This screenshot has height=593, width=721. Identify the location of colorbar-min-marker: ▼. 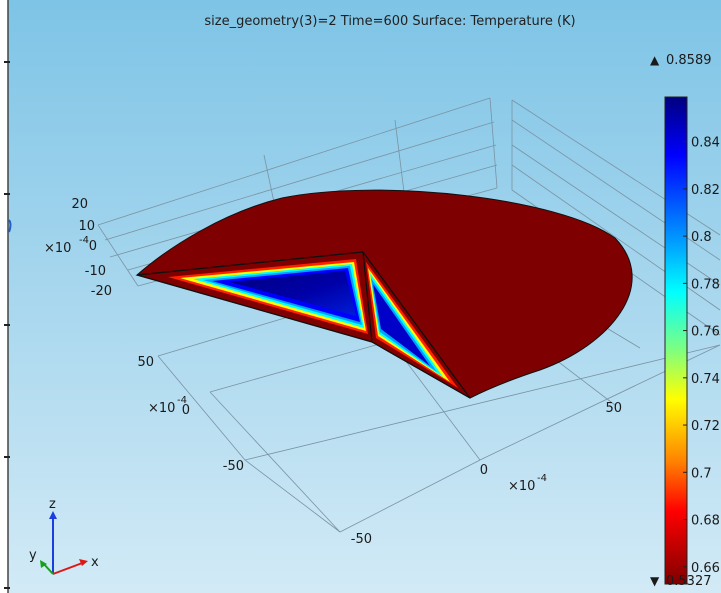
(655, 581).